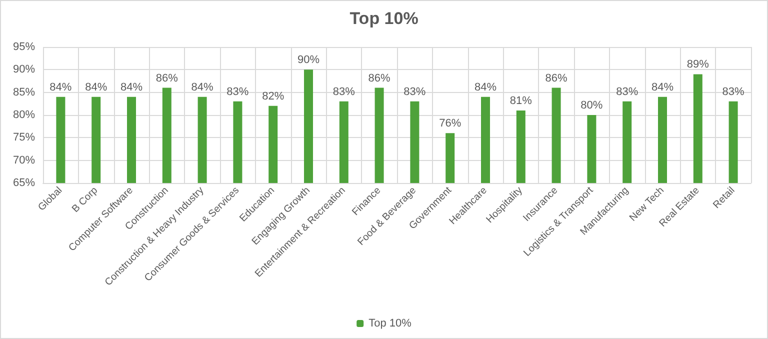 Image resolution: width=768 pixels, height=339 pixels. What do you see at coordinates (591, 106) in the screenshot?
I see `data-label: 80%` at bounding box center [591, 106].